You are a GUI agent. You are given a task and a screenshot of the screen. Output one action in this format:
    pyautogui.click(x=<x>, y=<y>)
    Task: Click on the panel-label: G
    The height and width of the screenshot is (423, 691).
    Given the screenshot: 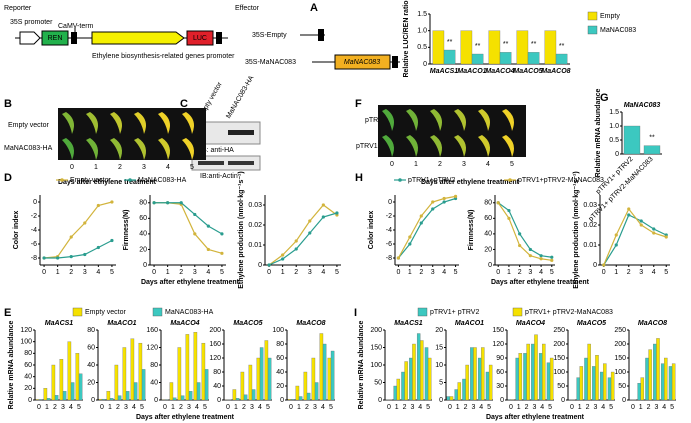 What is the action you would take?
    pyautogui.click(x=604, y=98)
    